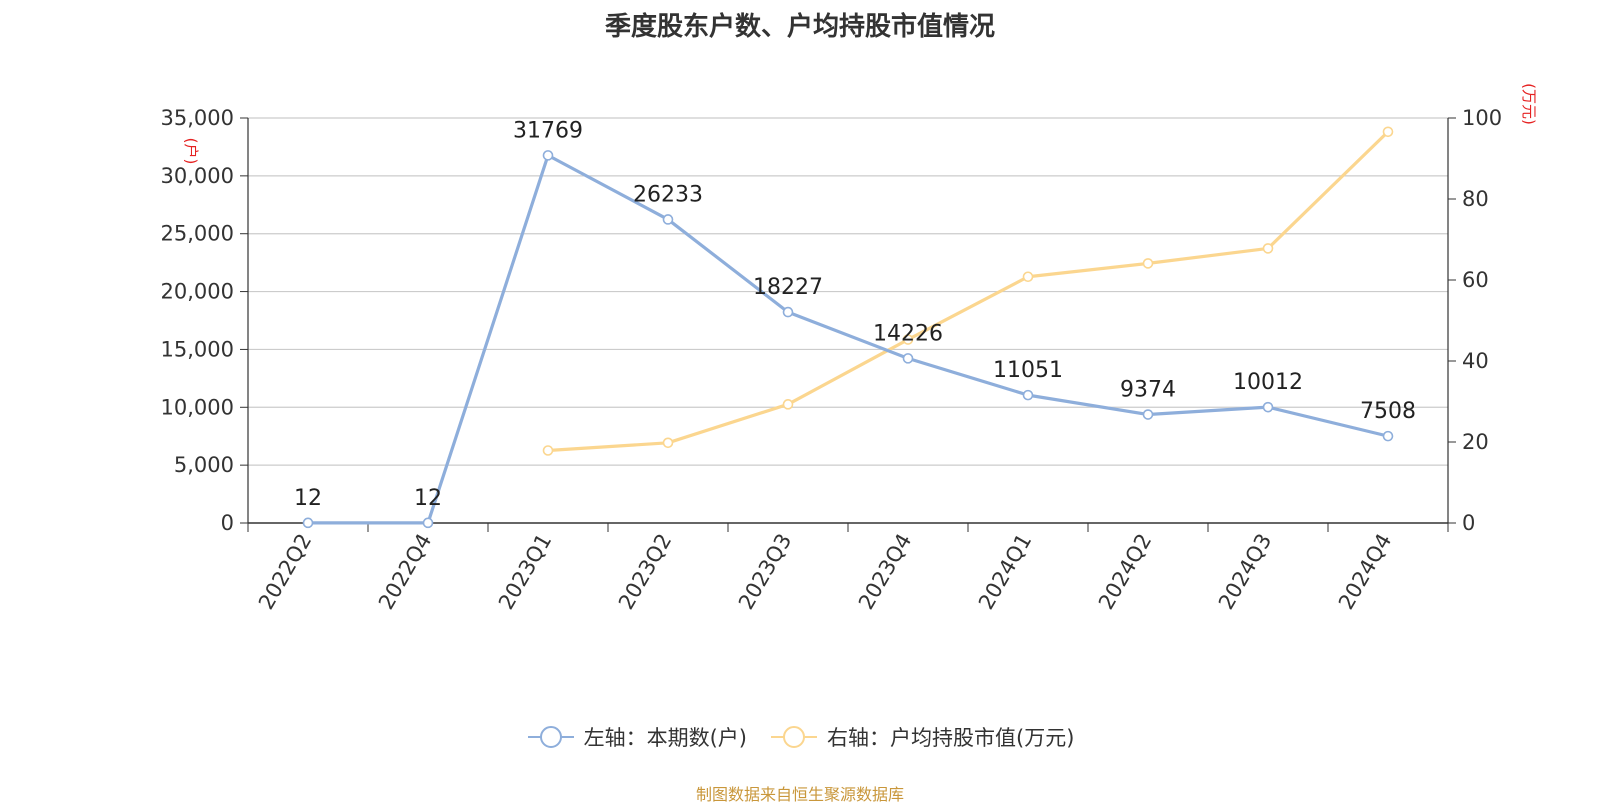 This screenshot has width=1600, height=805. I want to click on left-tick-label: 20,000, so click(197, 292).